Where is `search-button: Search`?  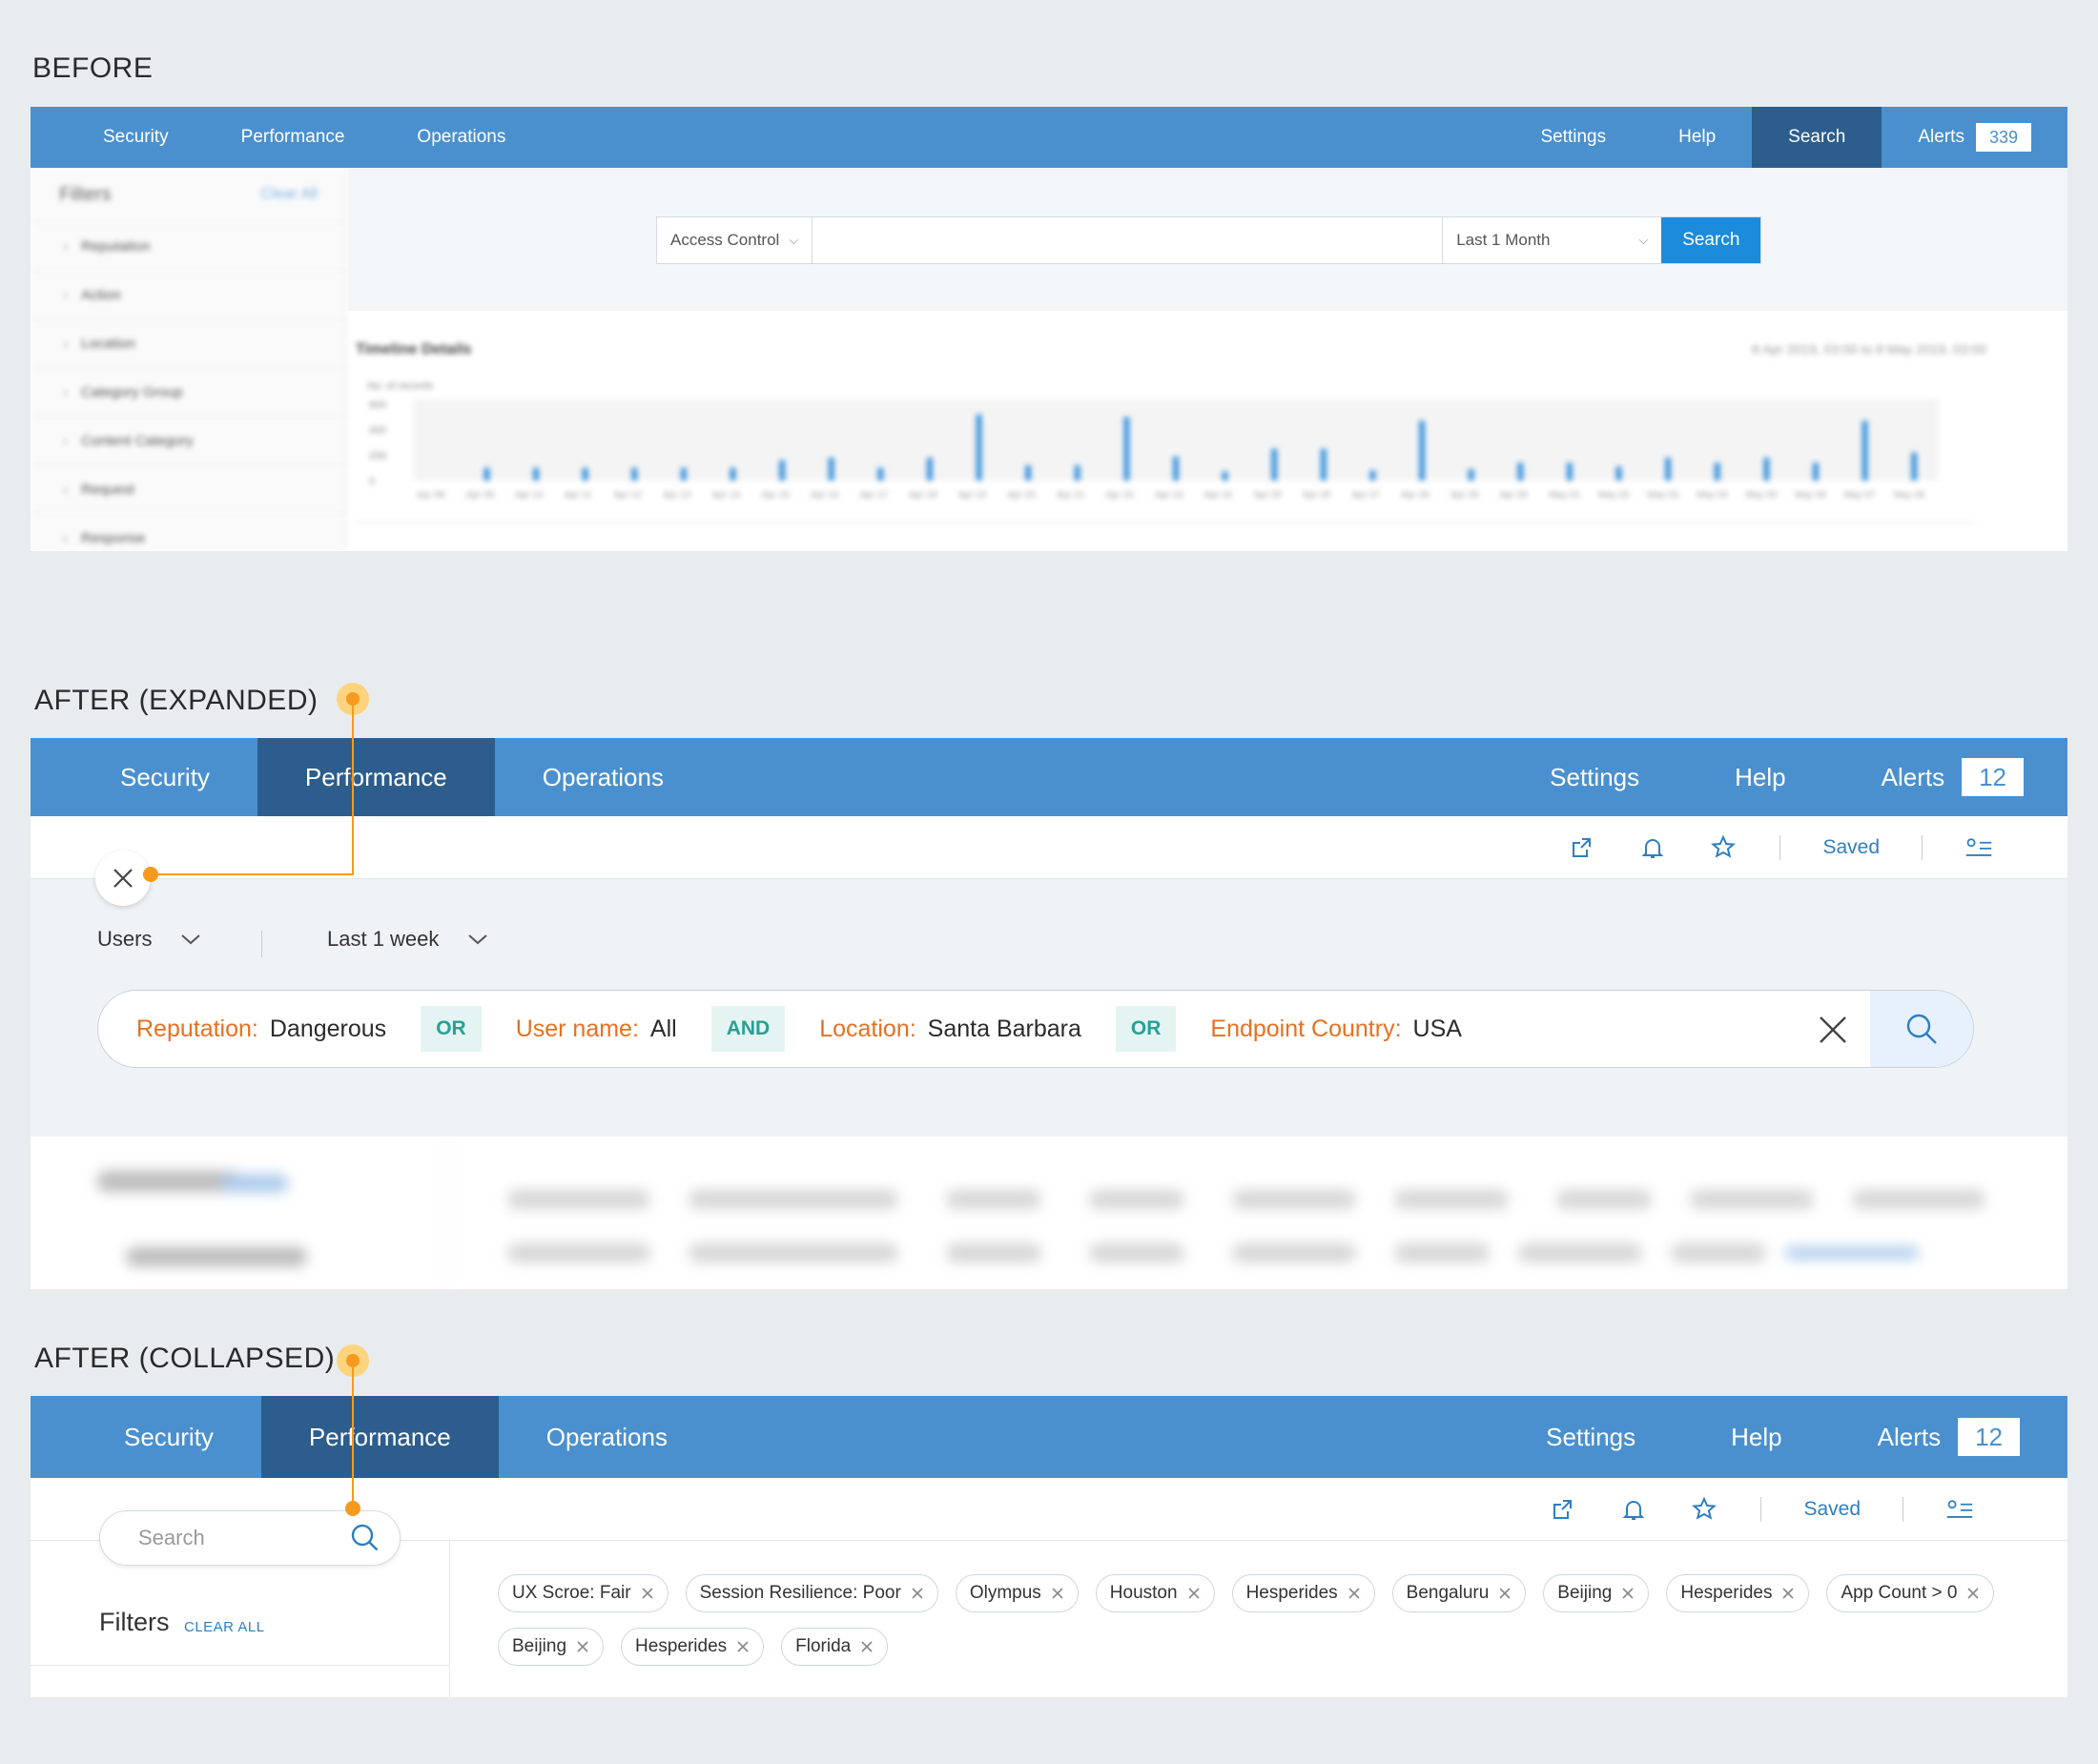 search-button: Search is located at coordinates (1711, 240).